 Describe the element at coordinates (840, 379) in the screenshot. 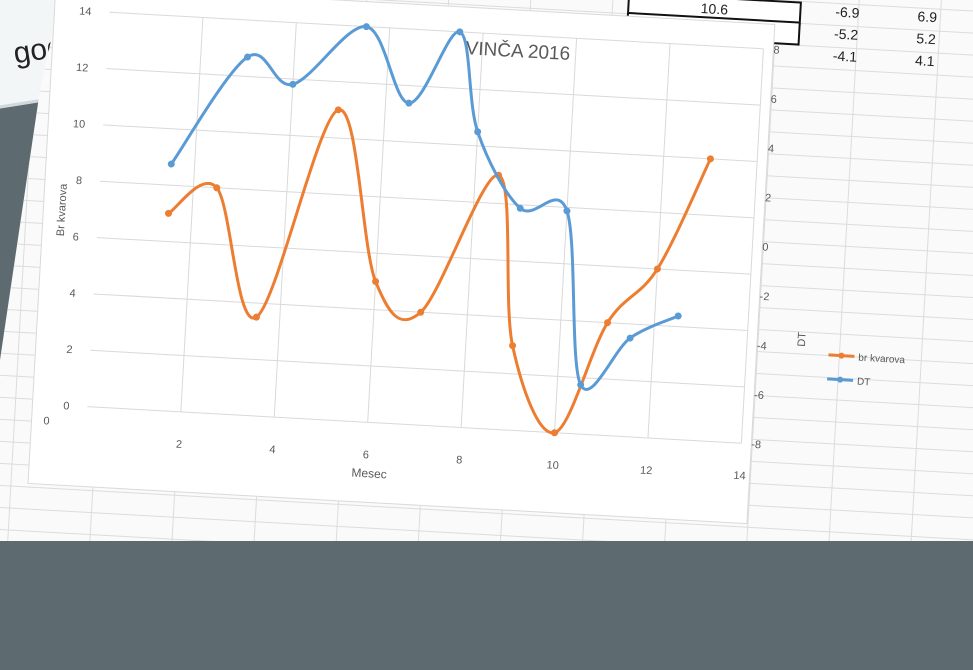

I see `legend-marker-dt` at that location.